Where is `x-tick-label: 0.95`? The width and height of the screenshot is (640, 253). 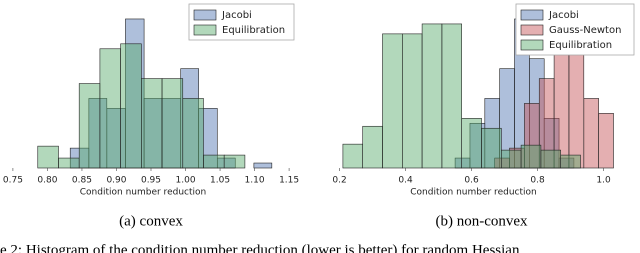
x-tick-label: 0.95 is located at coordinates (151, 181).